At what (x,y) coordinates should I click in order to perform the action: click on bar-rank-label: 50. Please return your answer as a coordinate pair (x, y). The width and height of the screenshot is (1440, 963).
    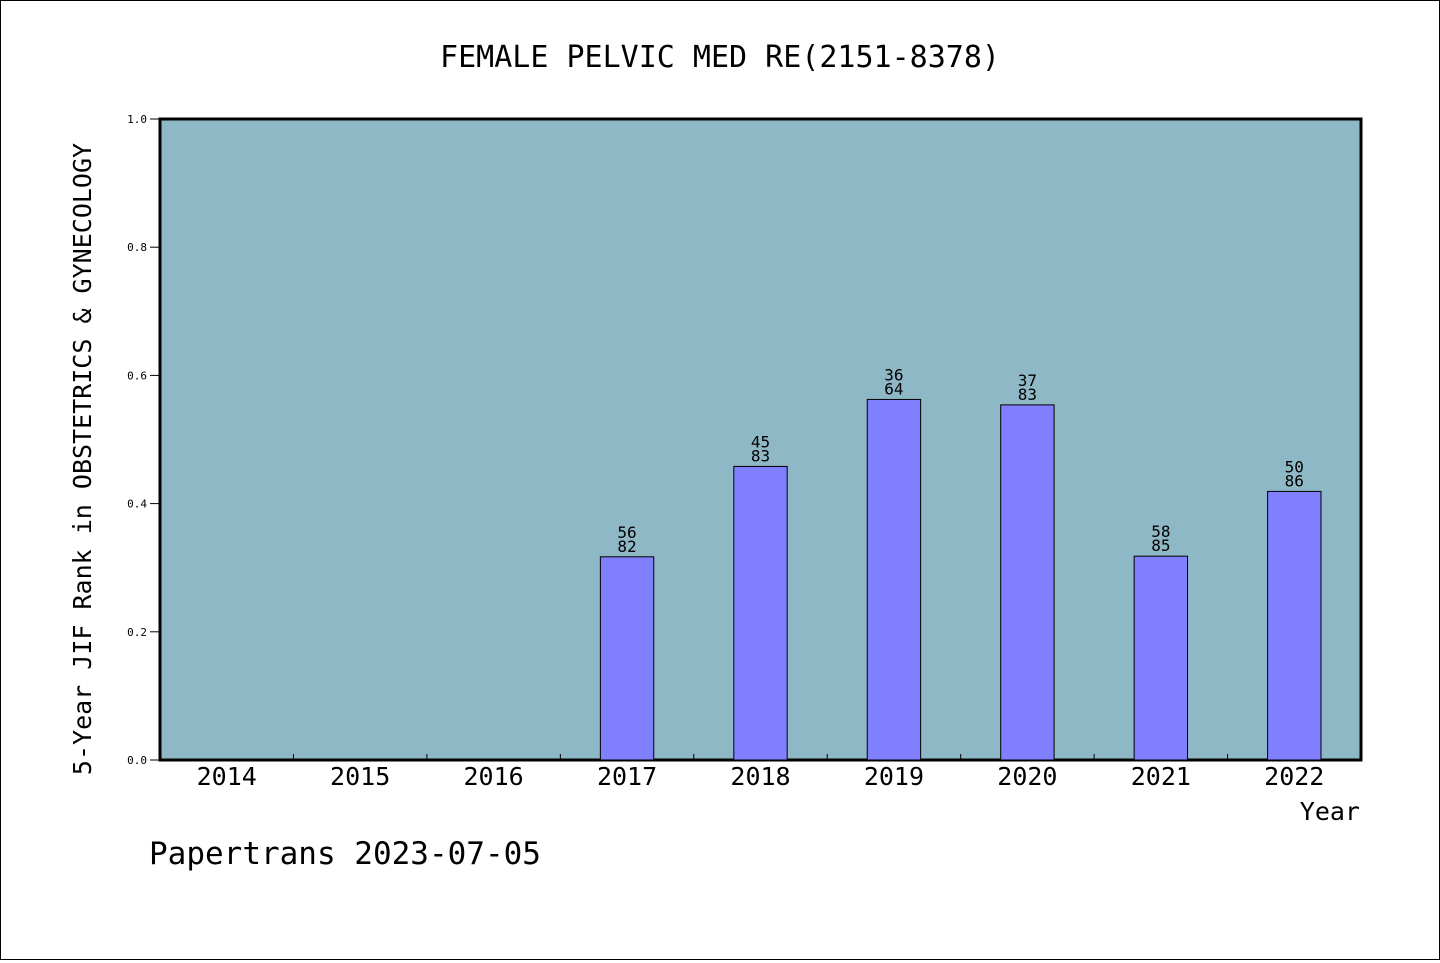
    Looking at the image, I should click on (1294, 466).